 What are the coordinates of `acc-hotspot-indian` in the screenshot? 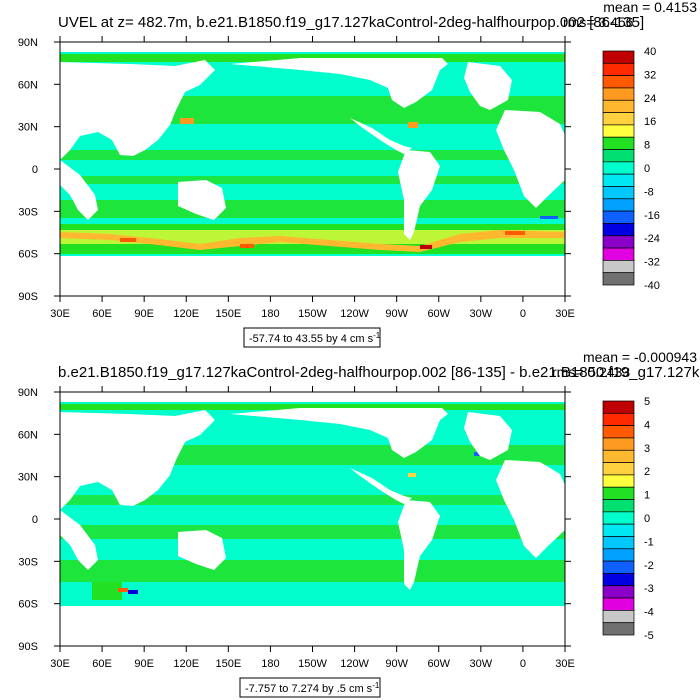 It's located at (128, 240).